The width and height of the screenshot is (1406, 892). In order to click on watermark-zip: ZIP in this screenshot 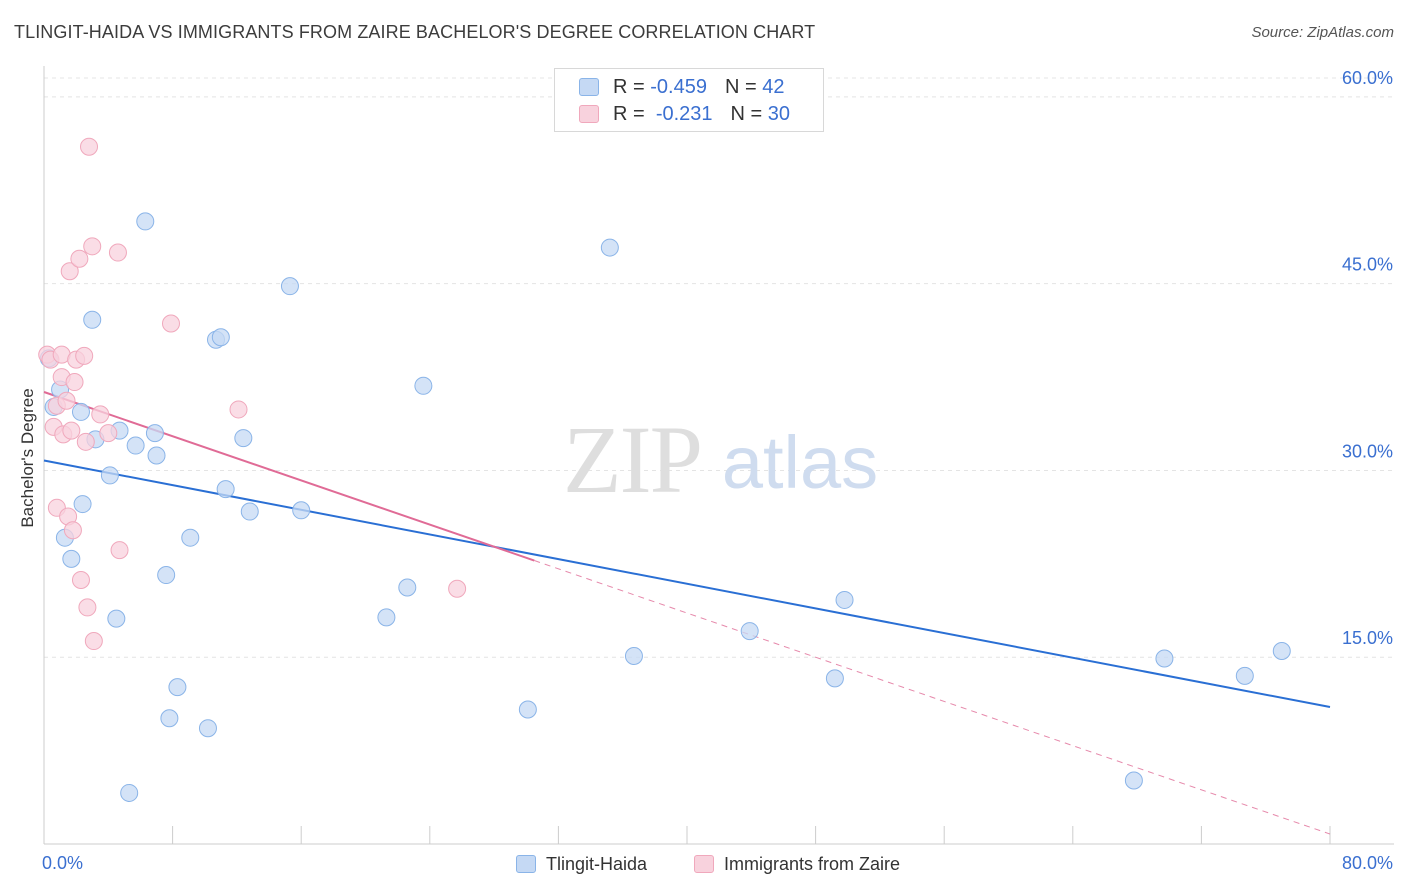, I will do `click(632, 459)`.